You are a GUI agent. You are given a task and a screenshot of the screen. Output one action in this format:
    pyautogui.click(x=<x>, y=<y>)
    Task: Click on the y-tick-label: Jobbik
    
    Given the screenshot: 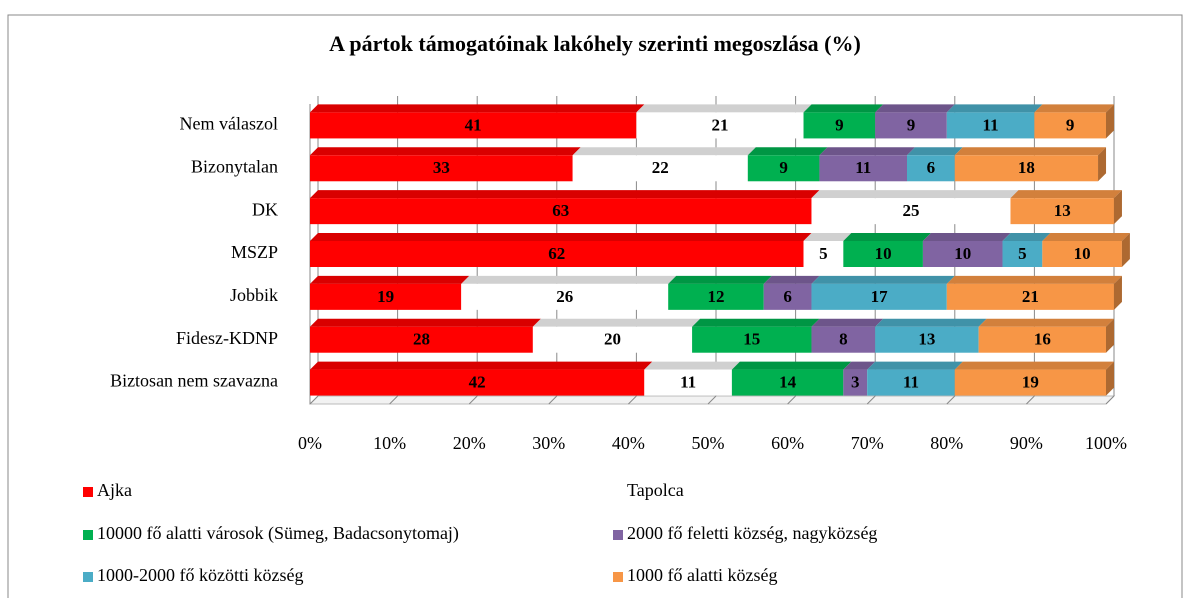 What is the action you would take?
    pyautogui.click(x=254, y=295)
    